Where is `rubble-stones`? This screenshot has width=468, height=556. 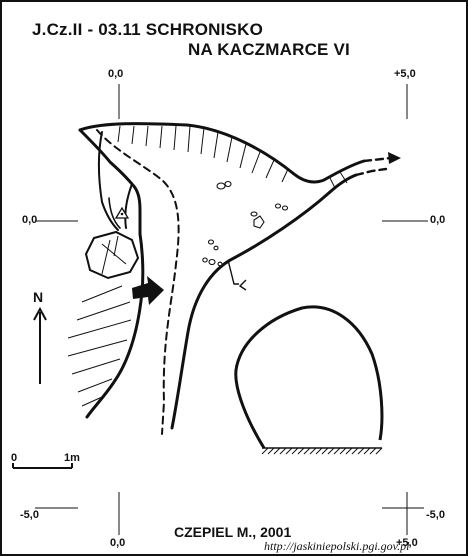
rubble-stones is located at coordinates (245, 223).